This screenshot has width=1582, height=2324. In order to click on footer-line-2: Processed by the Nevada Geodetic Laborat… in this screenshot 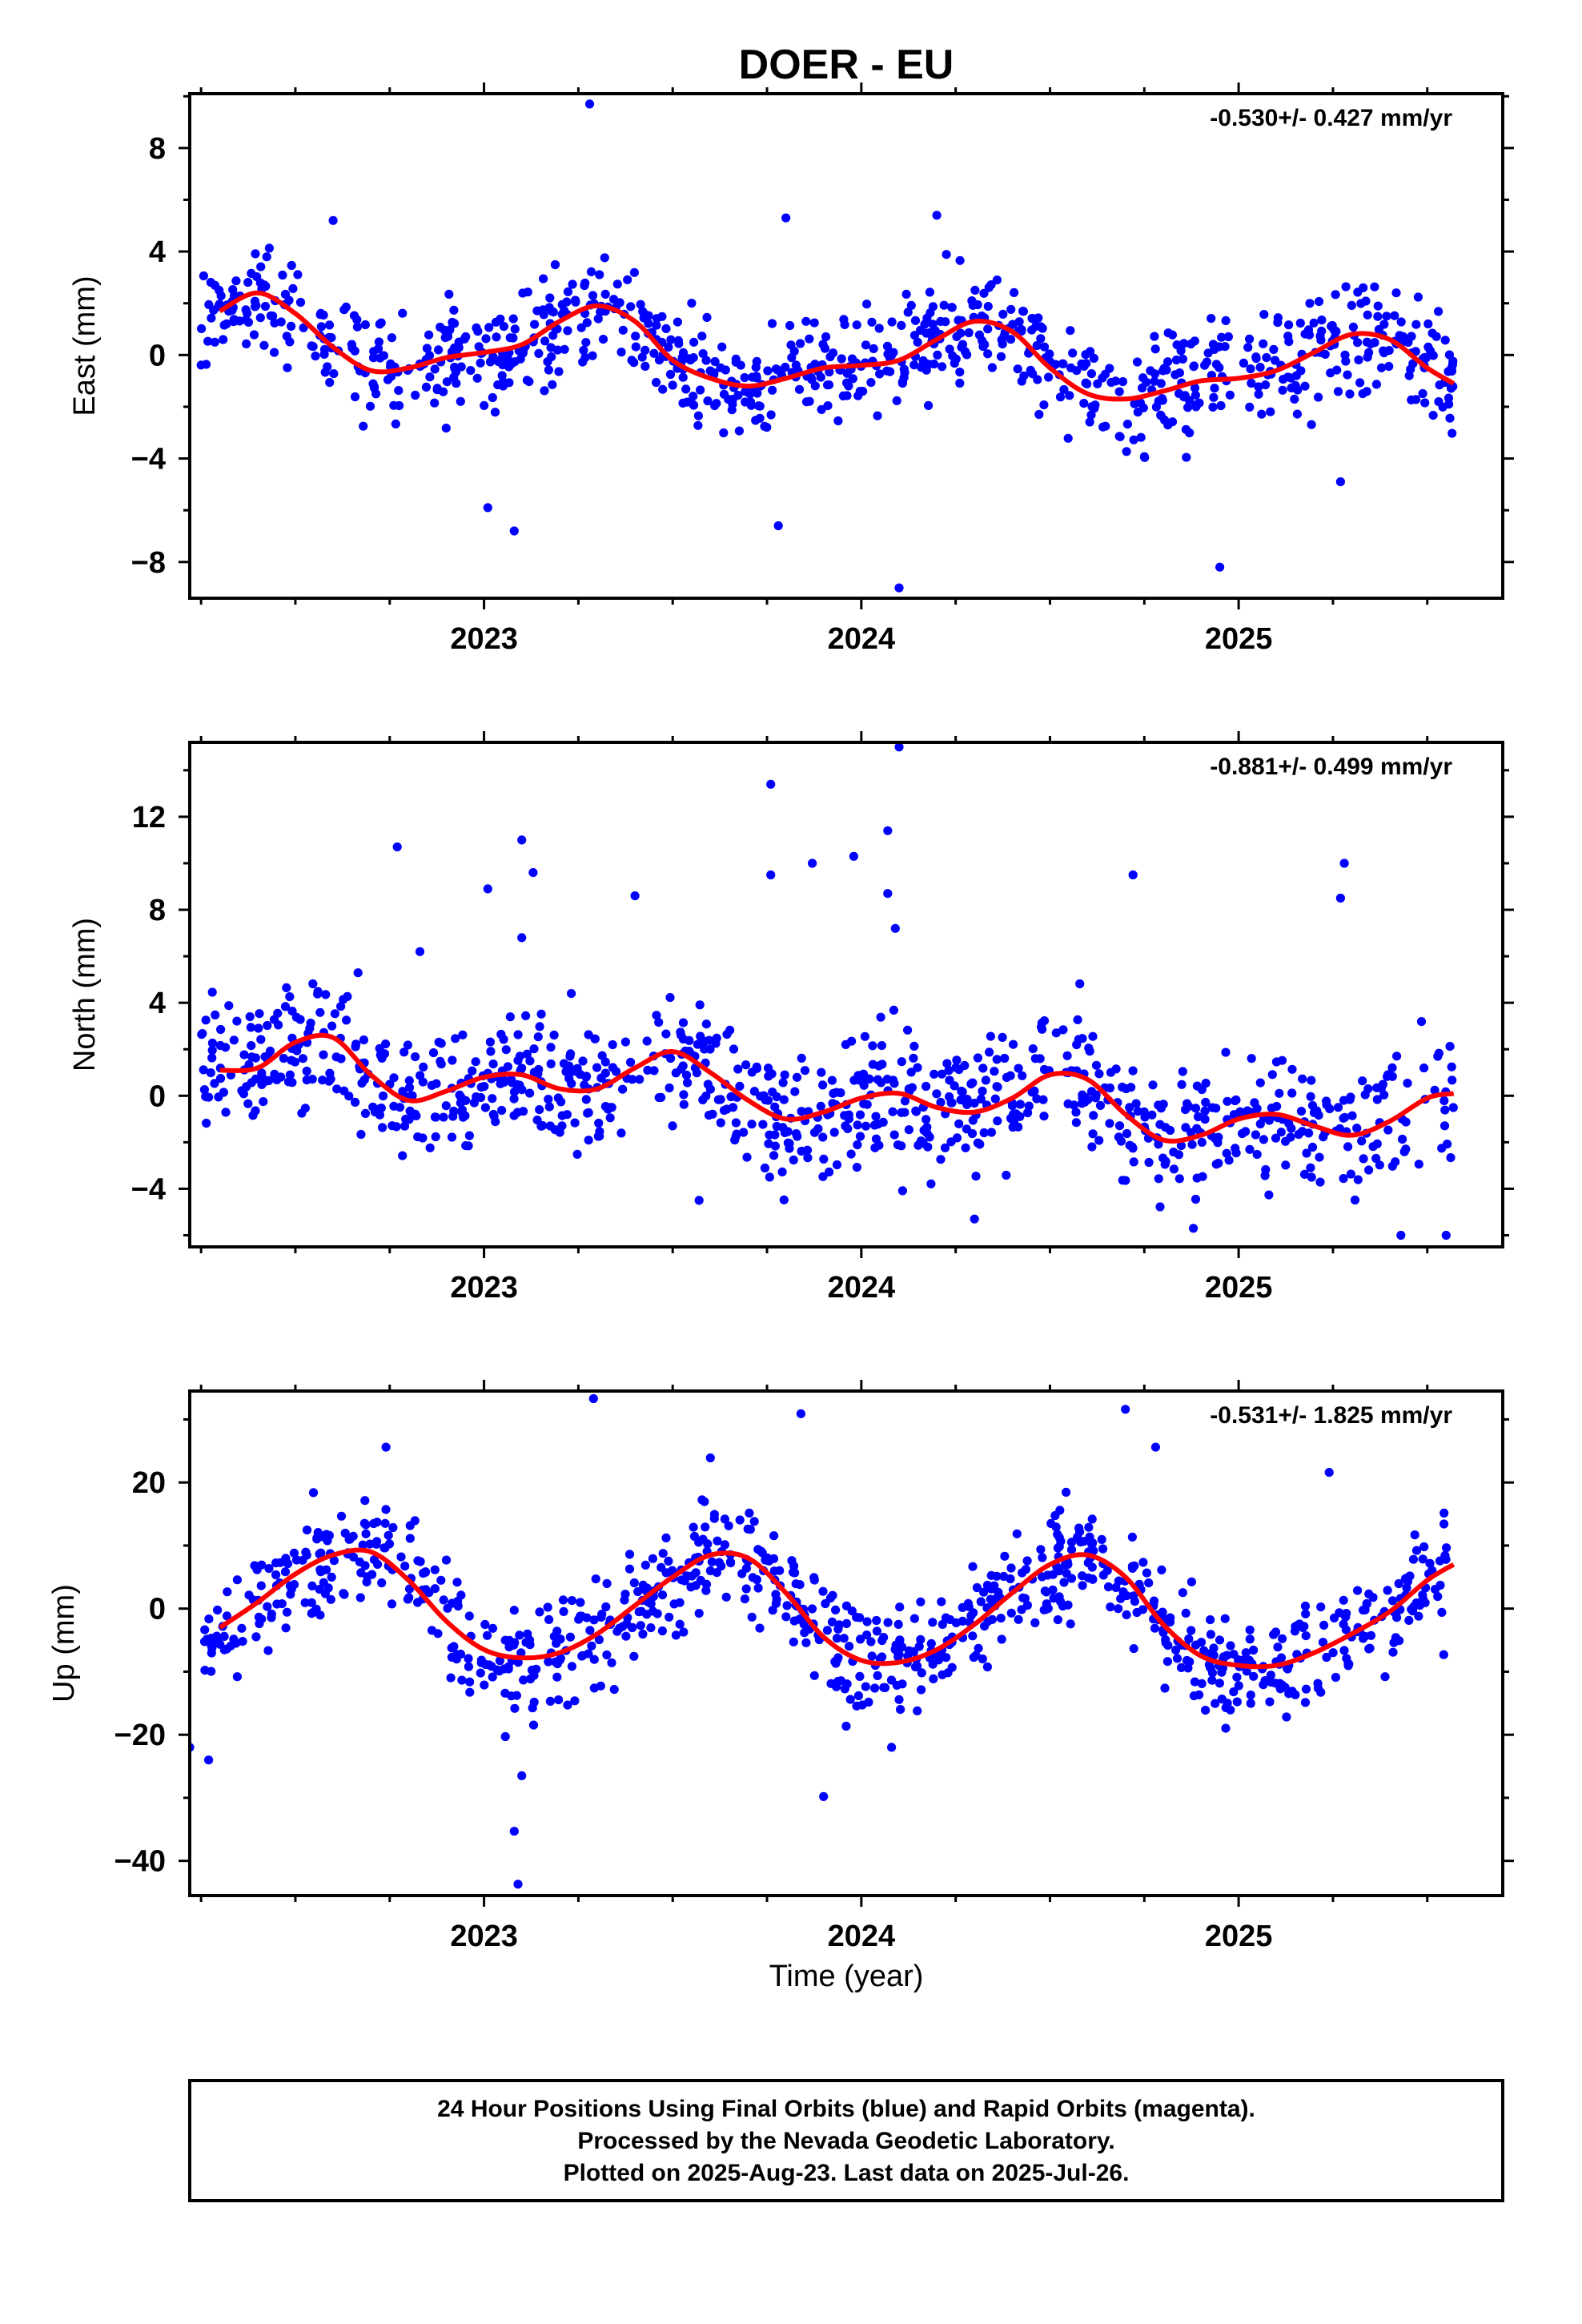, I will do `click(846, 2141)`.